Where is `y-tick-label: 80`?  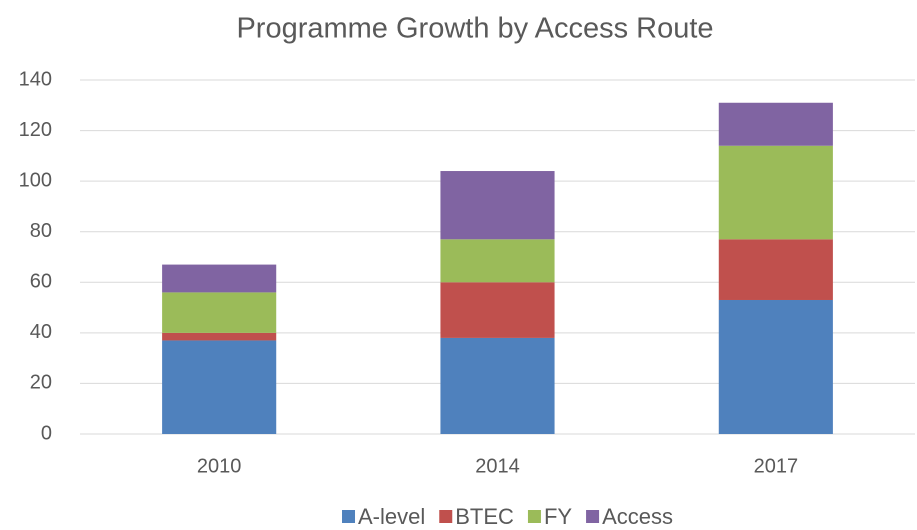 y-tick-label: 80 is located at coordinates (41, 231).